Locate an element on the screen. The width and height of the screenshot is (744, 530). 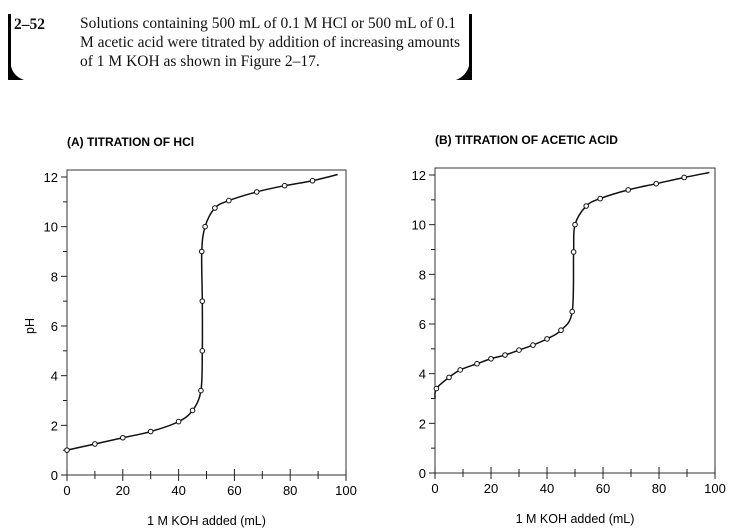
problem-frame is located at coordinates (240, 47).